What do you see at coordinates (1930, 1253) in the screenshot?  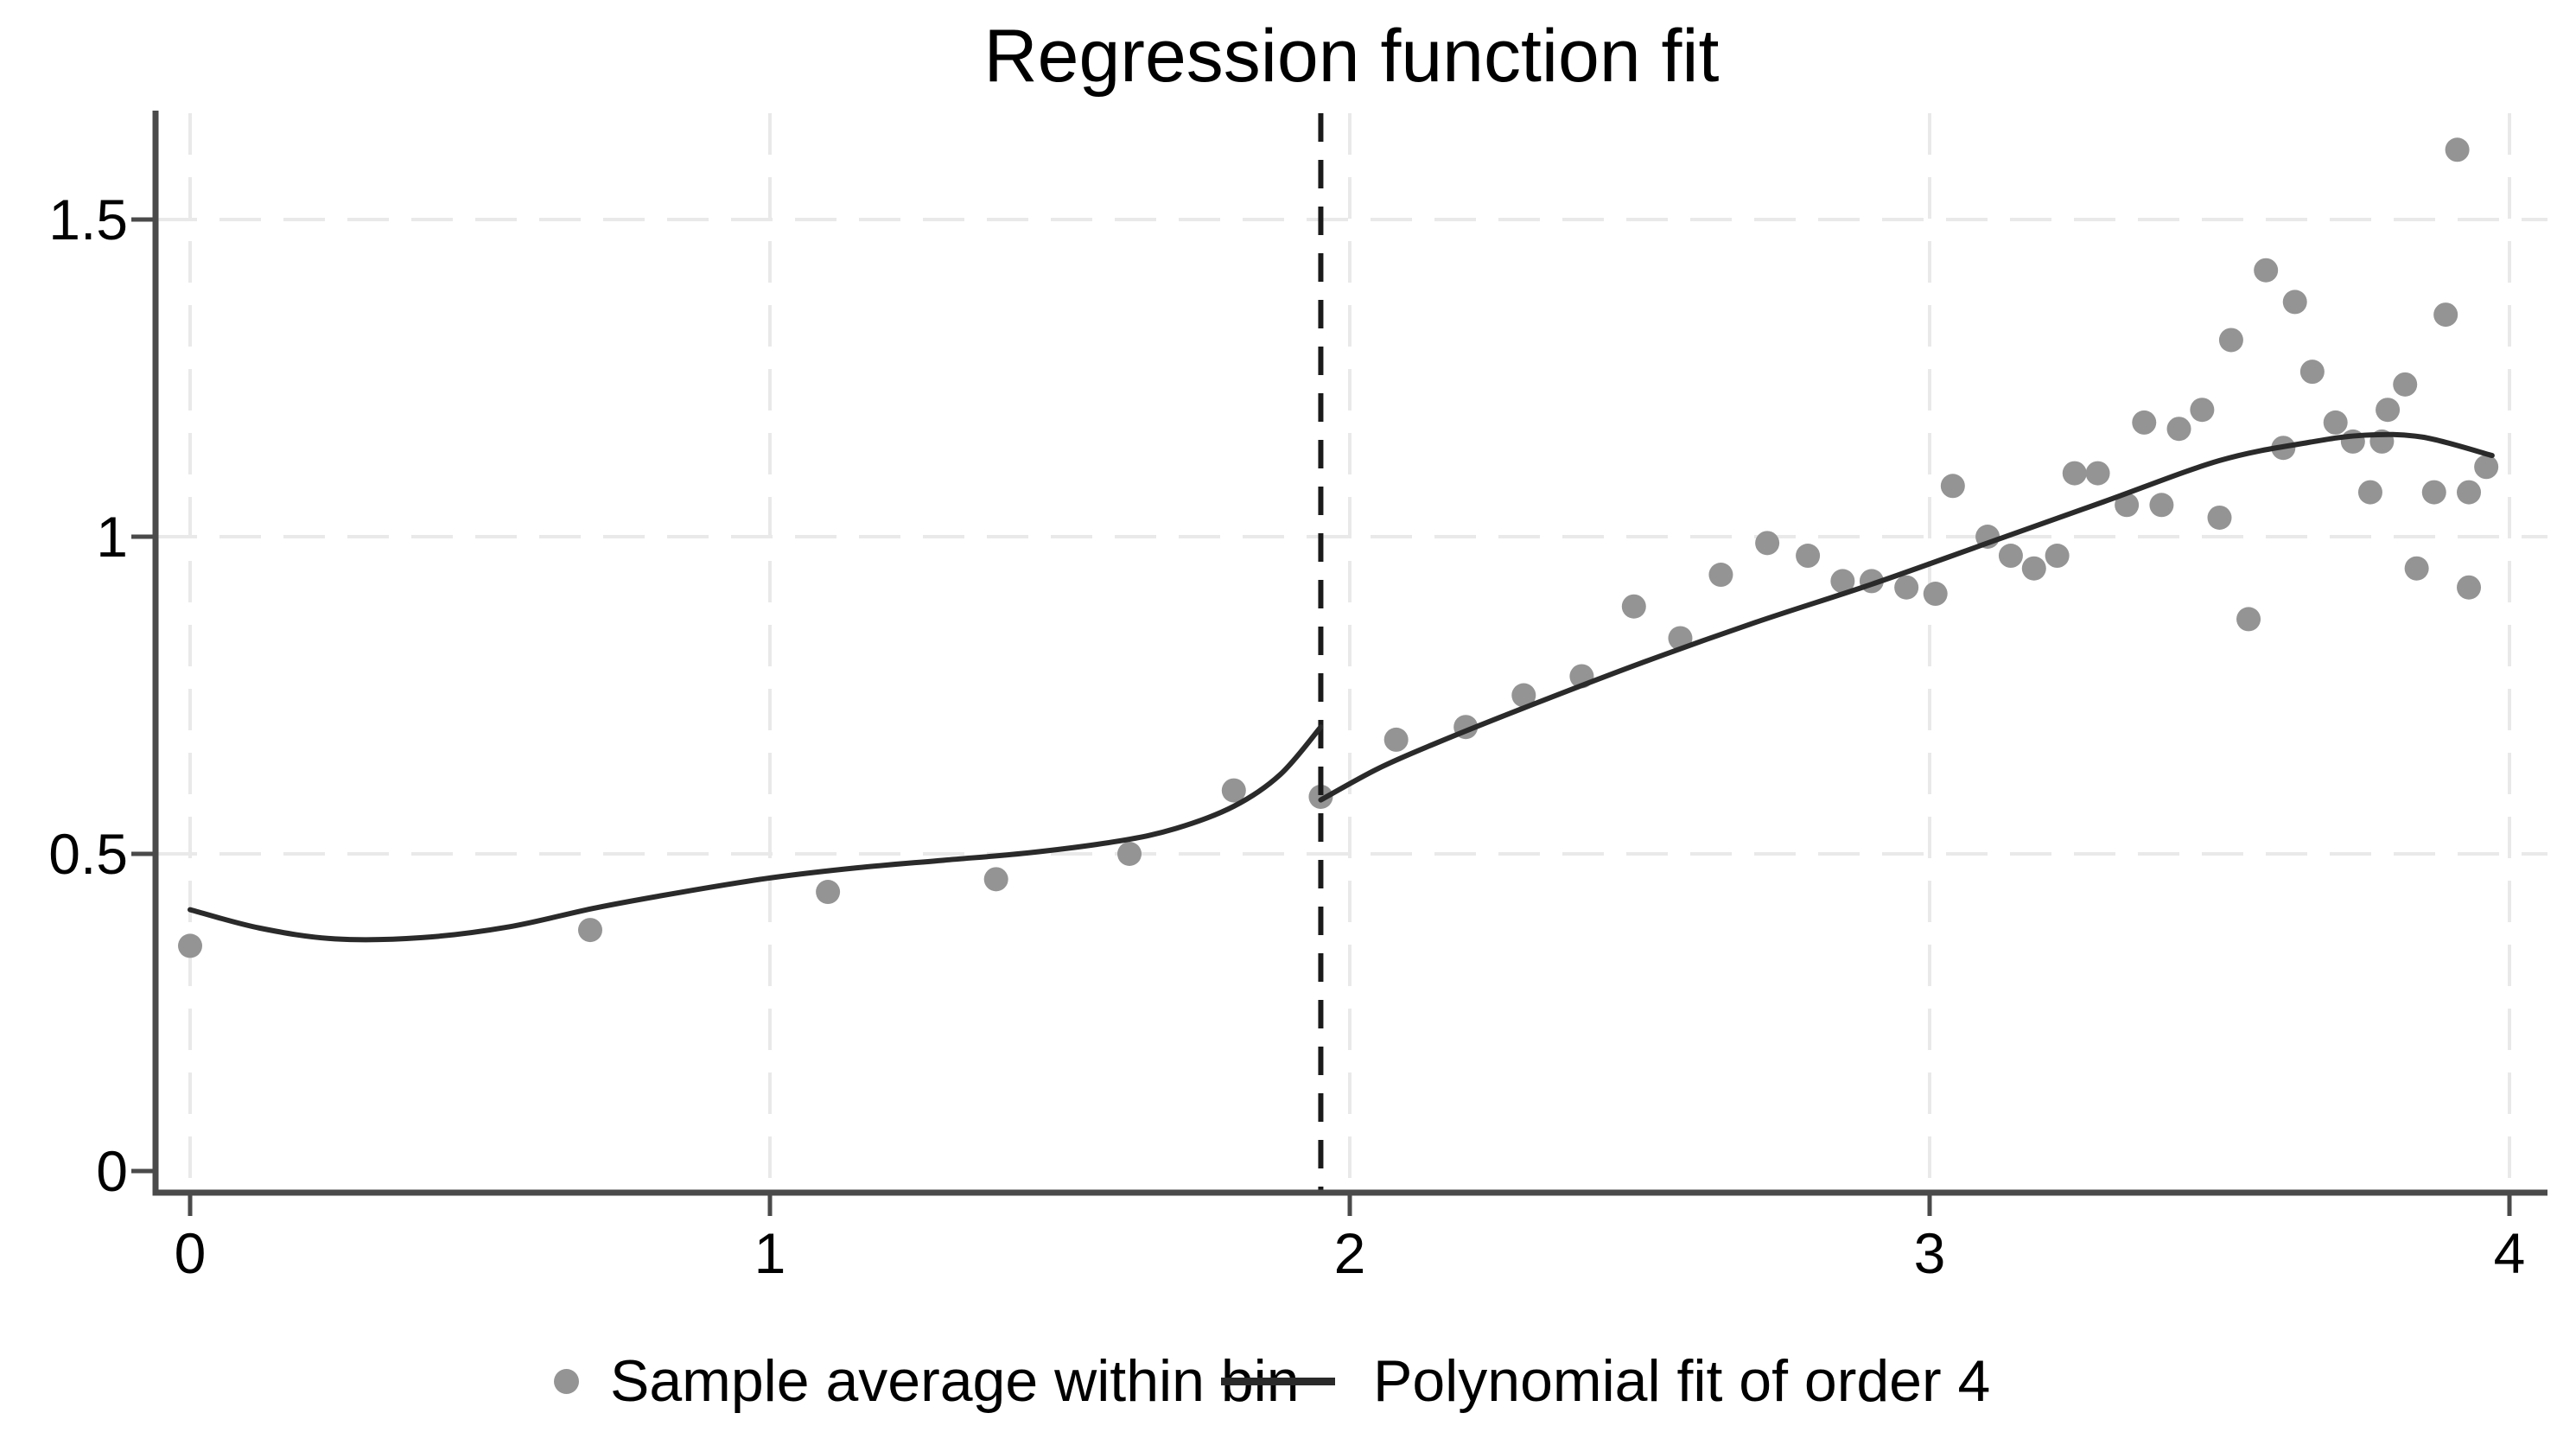 I see `x-tick-label: 3` at bounding box center [1930, 1253].